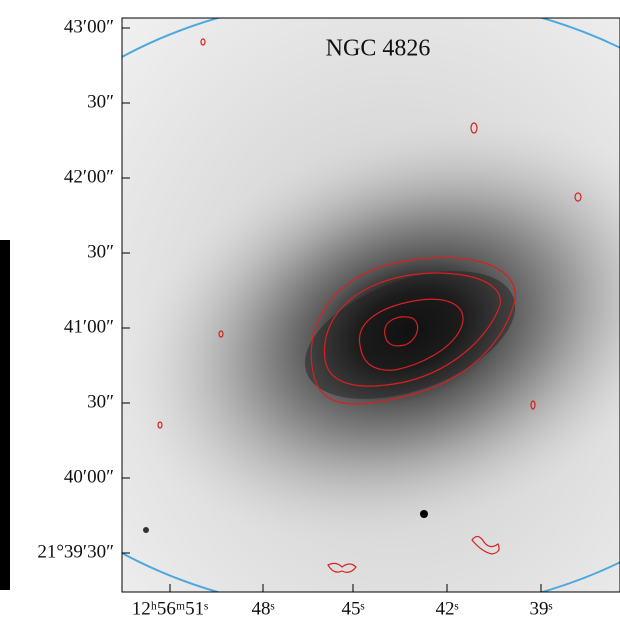 The width and height of the screenshot is (620, 632). I want to click on x-label: 12ʰ56ᵐ51ˢ, so click(170, 608).